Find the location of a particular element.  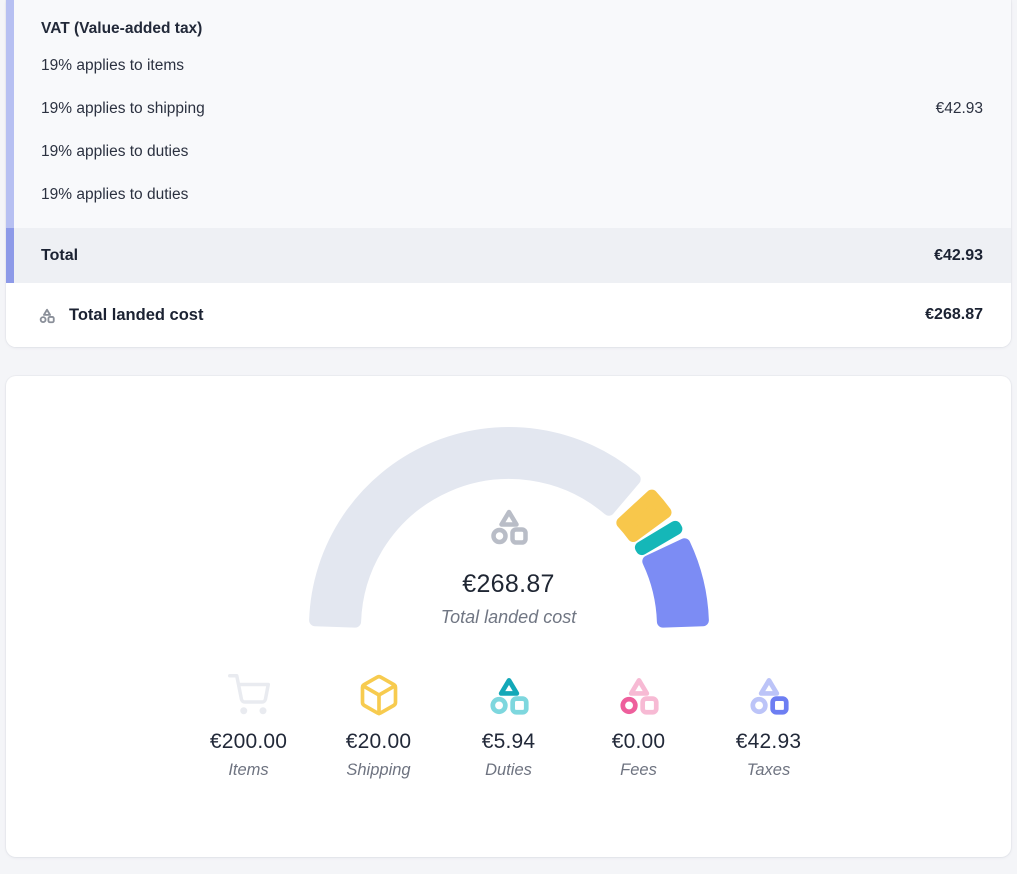

vat-line-shipping: 19% applies to shipping €42.93 is located at coordinates (512, 108).